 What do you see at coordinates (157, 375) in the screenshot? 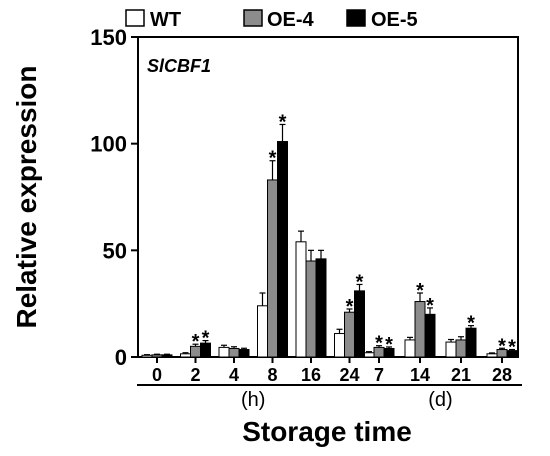
I see `x-tick-label: 0` at bounding box center [157, 375].